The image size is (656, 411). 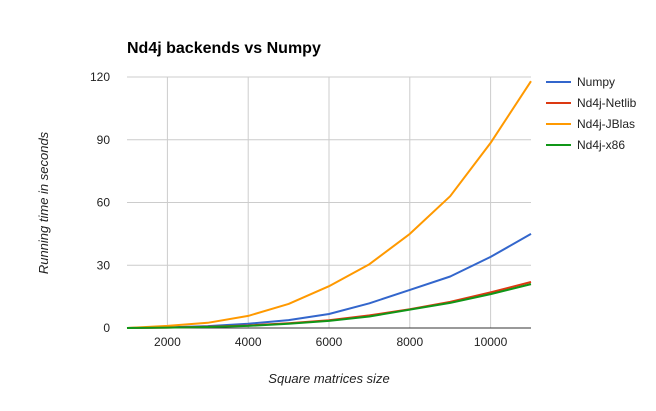 I want to click on y-tick-labels: 0 30 60 90 120, so click(x=100, y=202).